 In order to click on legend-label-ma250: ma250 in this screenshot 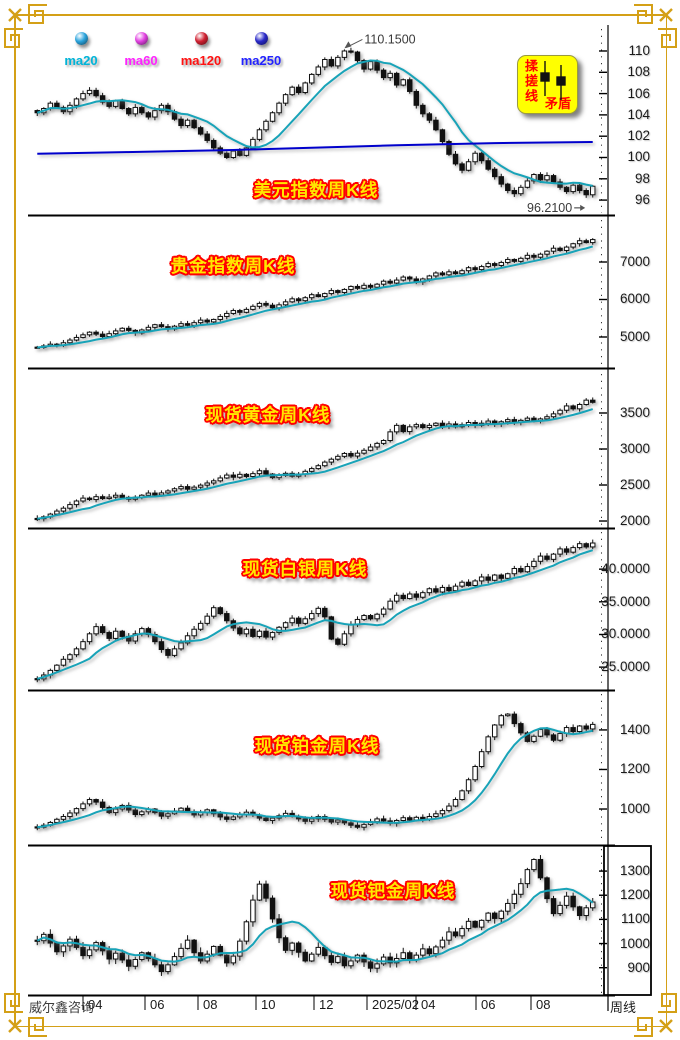, I will do `click(261, 60)`.